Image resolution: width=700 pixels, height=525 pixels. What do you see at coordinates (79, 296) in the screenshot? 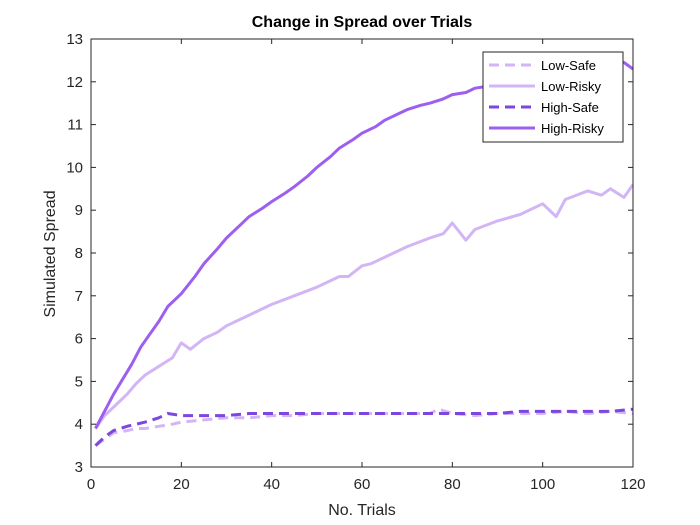
I see `y-tick-label: 7` at bounding box center [79, 296].